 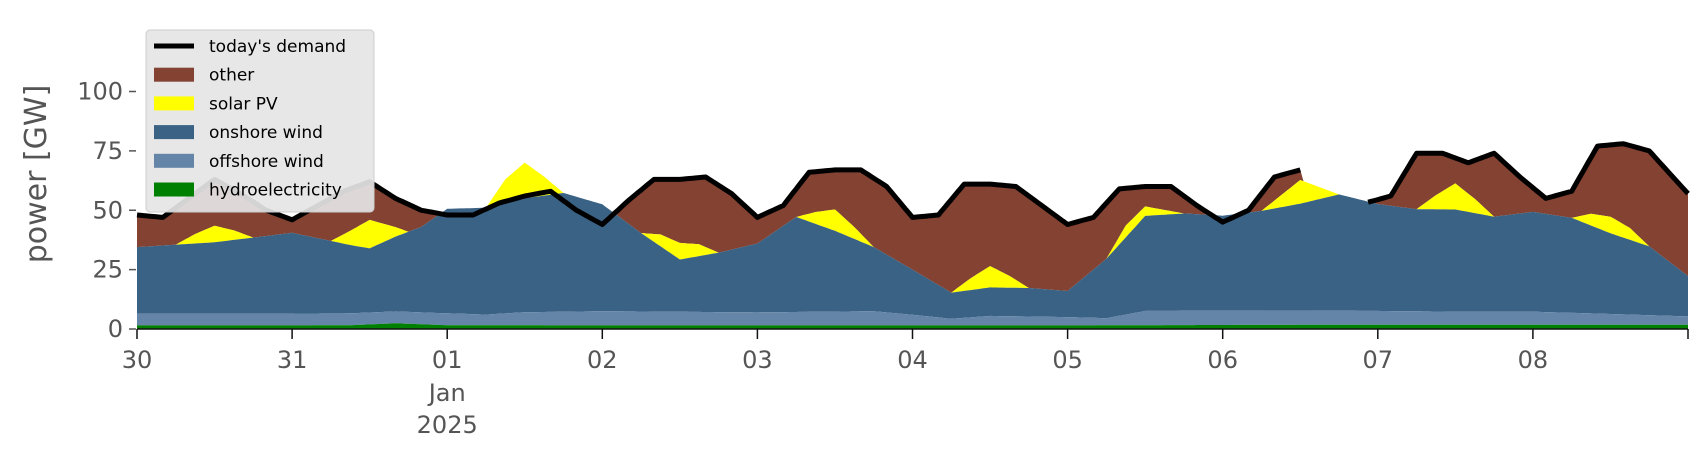 What do you see at coordinates (292, 360) in the screenshot?
I see `x-tick-label: 31` at bounding box center [292, 360].